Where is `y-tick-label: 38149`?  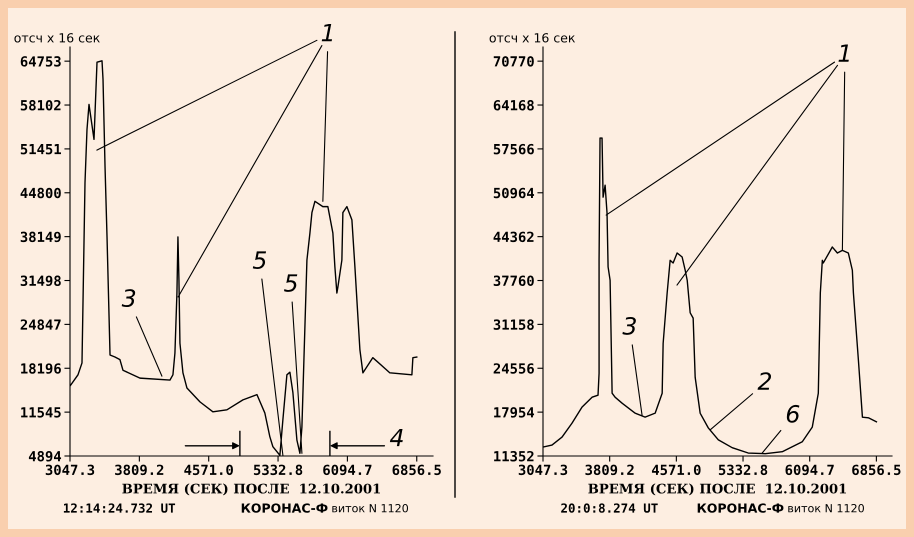
y-tick-label: 38149 is located at coordinates (40, 237).